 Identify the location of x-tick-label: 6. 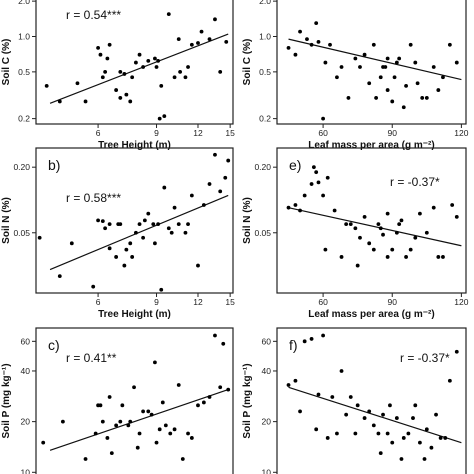
(98, 133).